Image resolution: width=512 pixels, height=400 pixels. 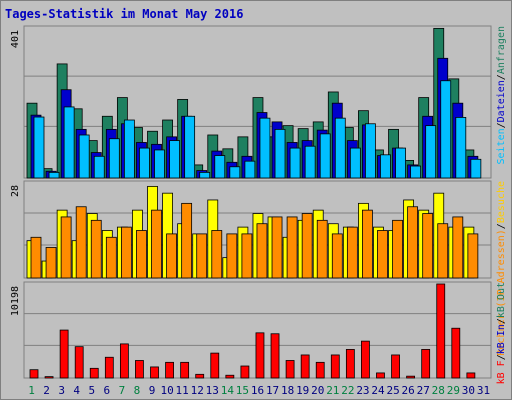 What do you see at coordinates (453, 390) in the screenshot?
I see `x-tick-label: 29` at bounding box center [453, 390].